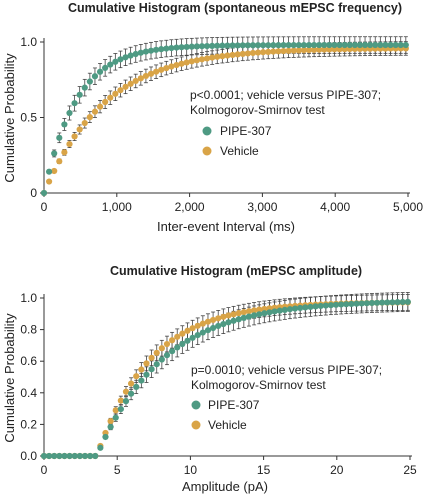  Describe the element at coordinates (225, 415) in the screenshot. I see `legend: PIPE-307 Vehicle` at that location.